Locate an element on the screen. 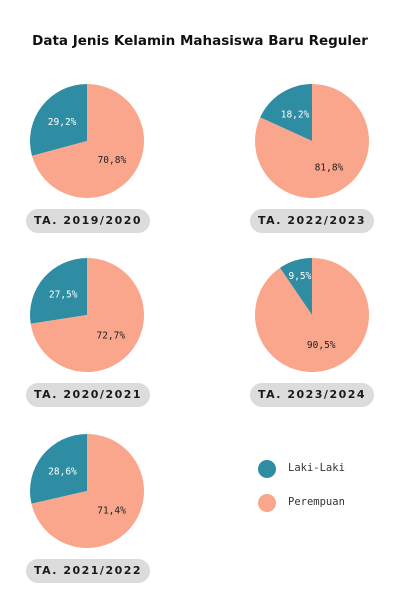 The height and width of the screenshot is (610, 400). pie-chart-2: 27,5% 72,7% TA. 2020/2021 is located at coordinates (89, 343).